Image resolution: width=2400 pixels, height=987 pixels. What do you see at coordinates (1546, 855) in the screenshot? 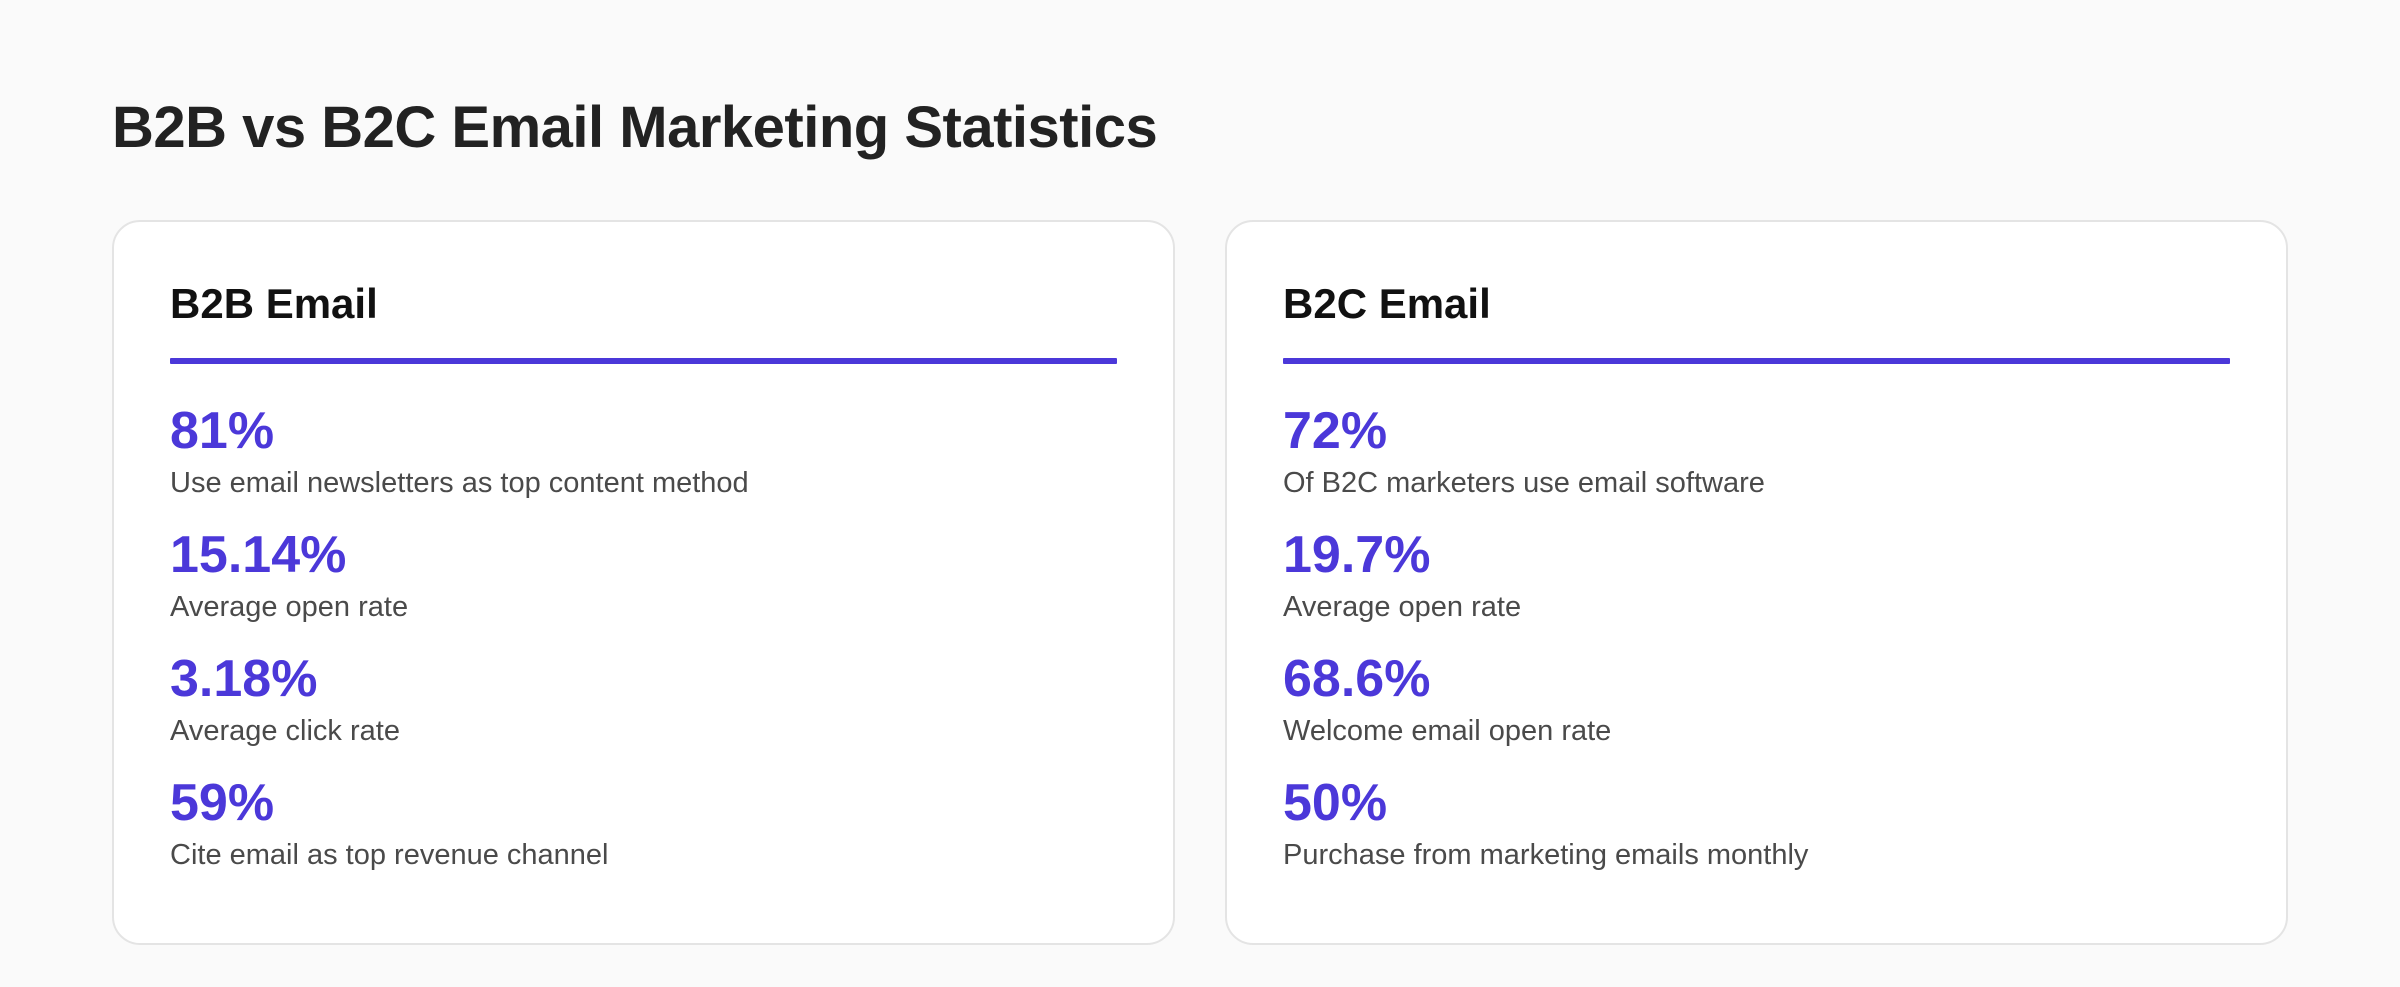
I see `stat-label: Purchase from marketing emails monthly` at bounding box center [1546, 855].